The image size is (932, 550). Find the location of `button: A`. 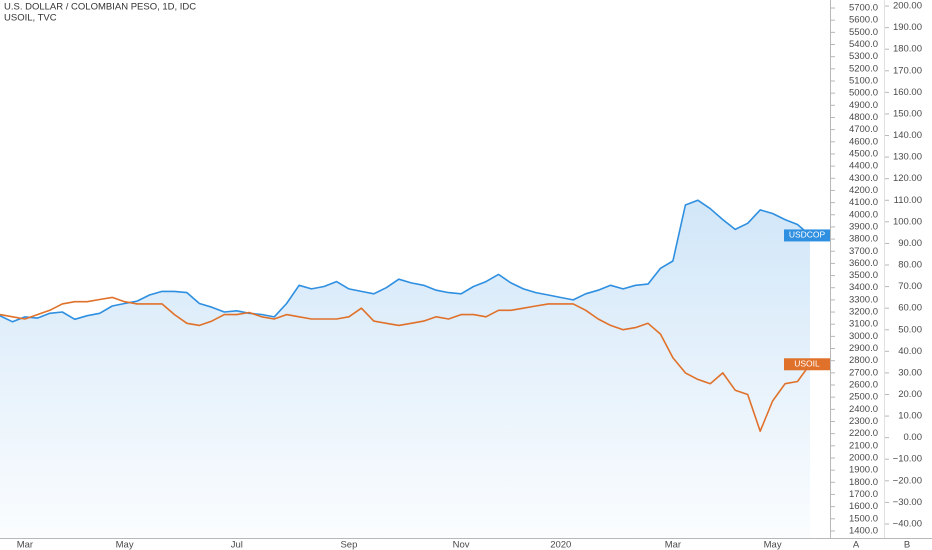

button: A is located at coordinates (856, 545).